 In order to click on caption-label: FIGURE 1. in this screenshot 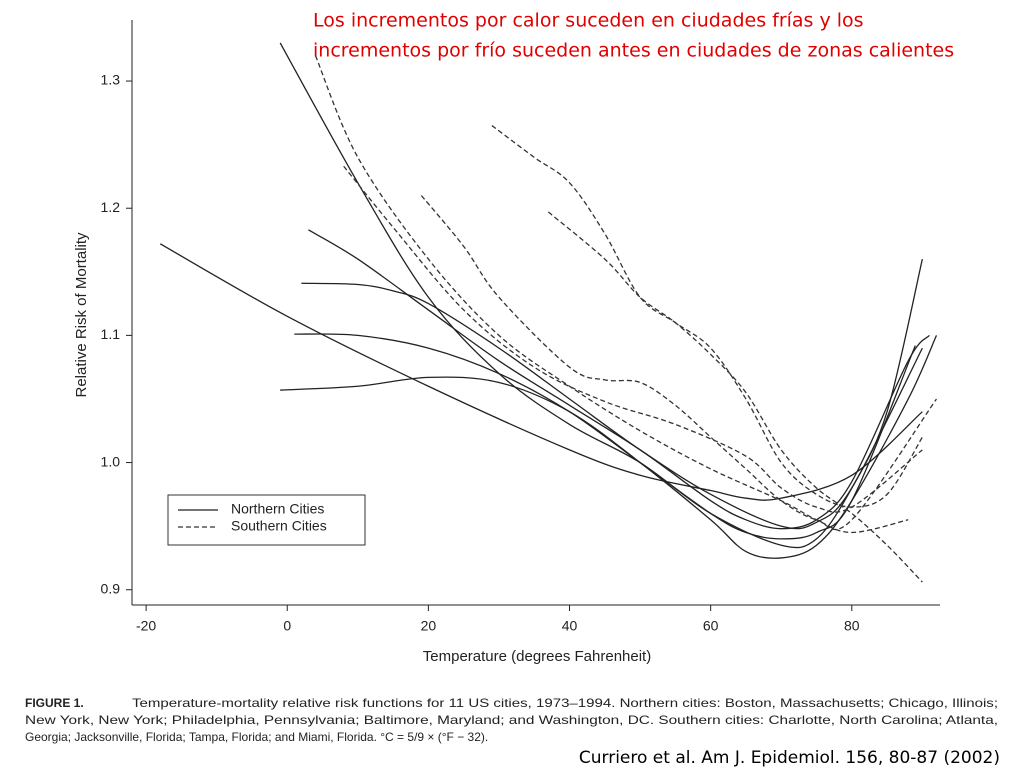, I will do `click(54, 703)`.